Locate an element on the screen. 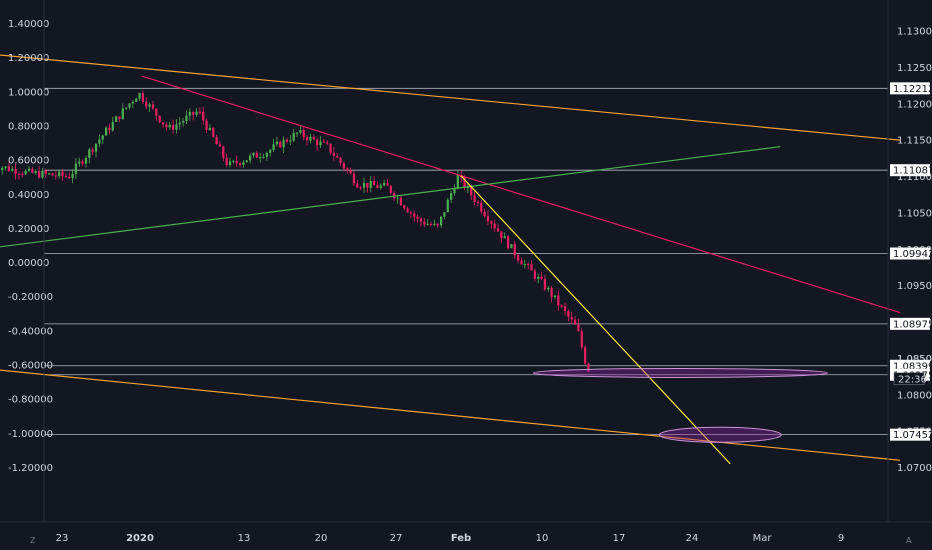  level-price-label: 1.09942 is located at coordinates (912, 254).